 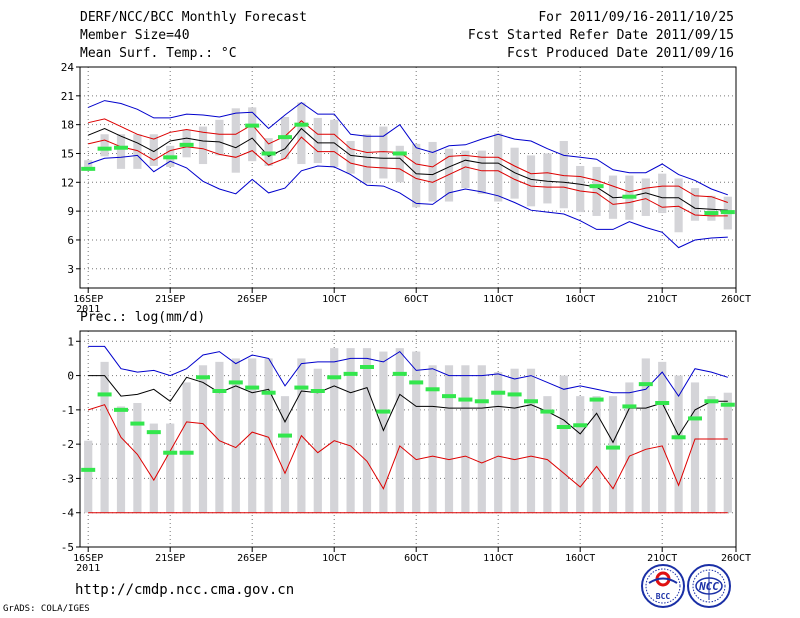 What do you see at coordinates (408, 371) in the screenshot?
I see `series-line-max` at bounding box center [408, 371].